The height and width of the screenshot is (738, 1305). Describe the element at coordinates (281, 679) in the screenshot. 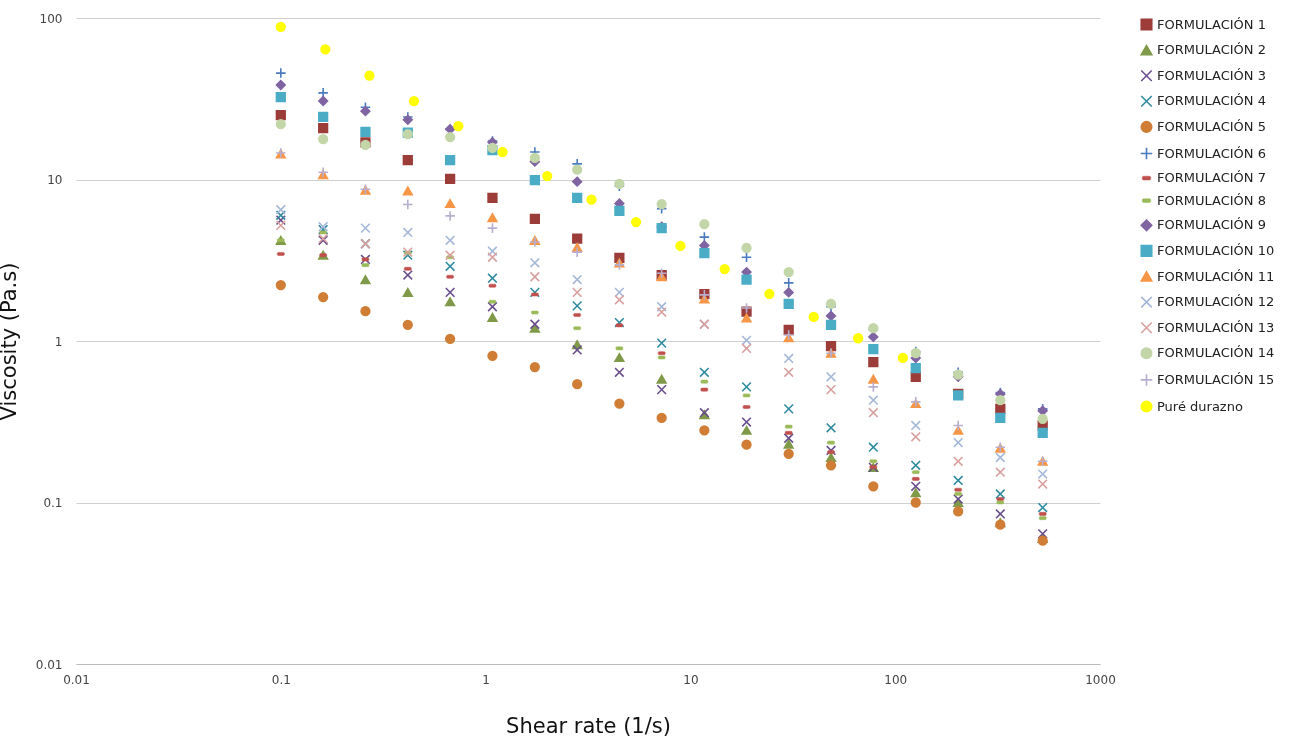

I see `x-tick-label: 0.1` at that location.